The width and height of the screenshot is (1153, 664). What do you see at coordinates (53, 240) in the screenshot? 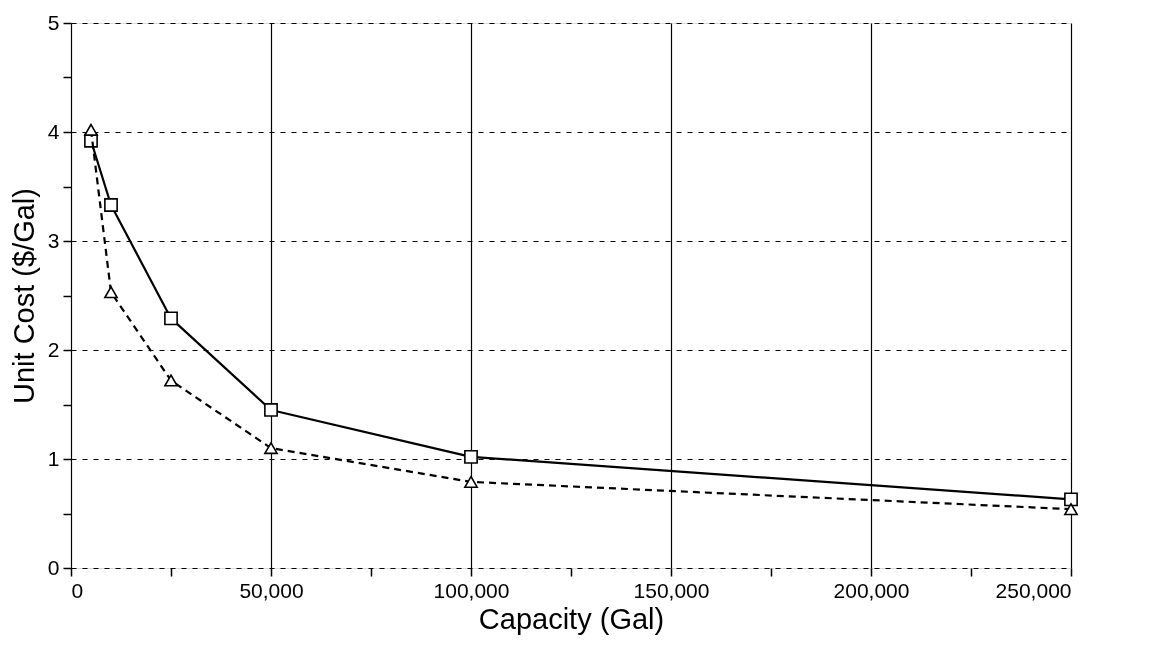
I see `y-tick-label: 3` at bounding box center [53, 240].